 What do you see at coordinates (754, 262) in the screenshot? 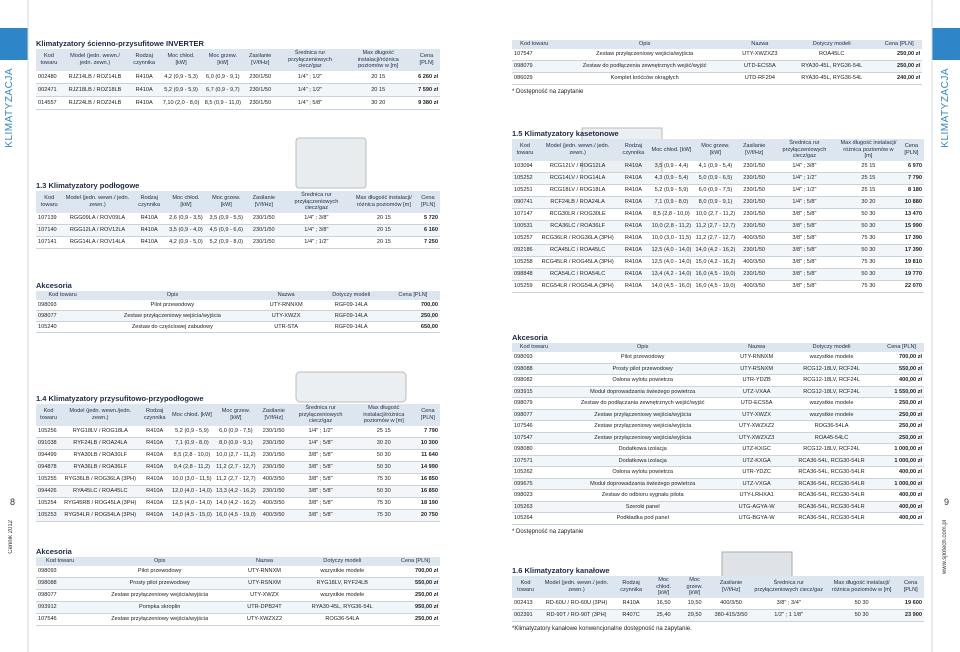
I see `table-cell: 400/3/50` at bounding box center [754, 262].